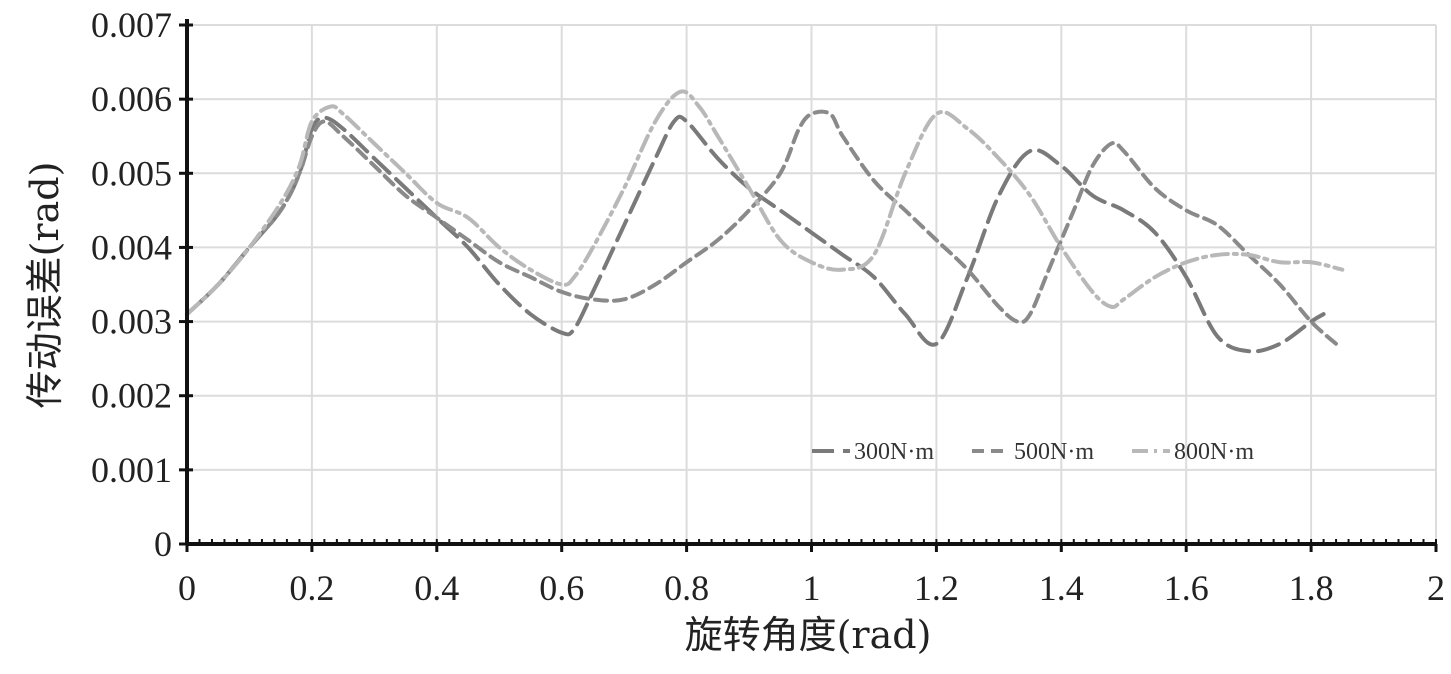 This screenshot has width=1451, height=674. I want to click on y-tick-label: 0.007, so click(131, 25).